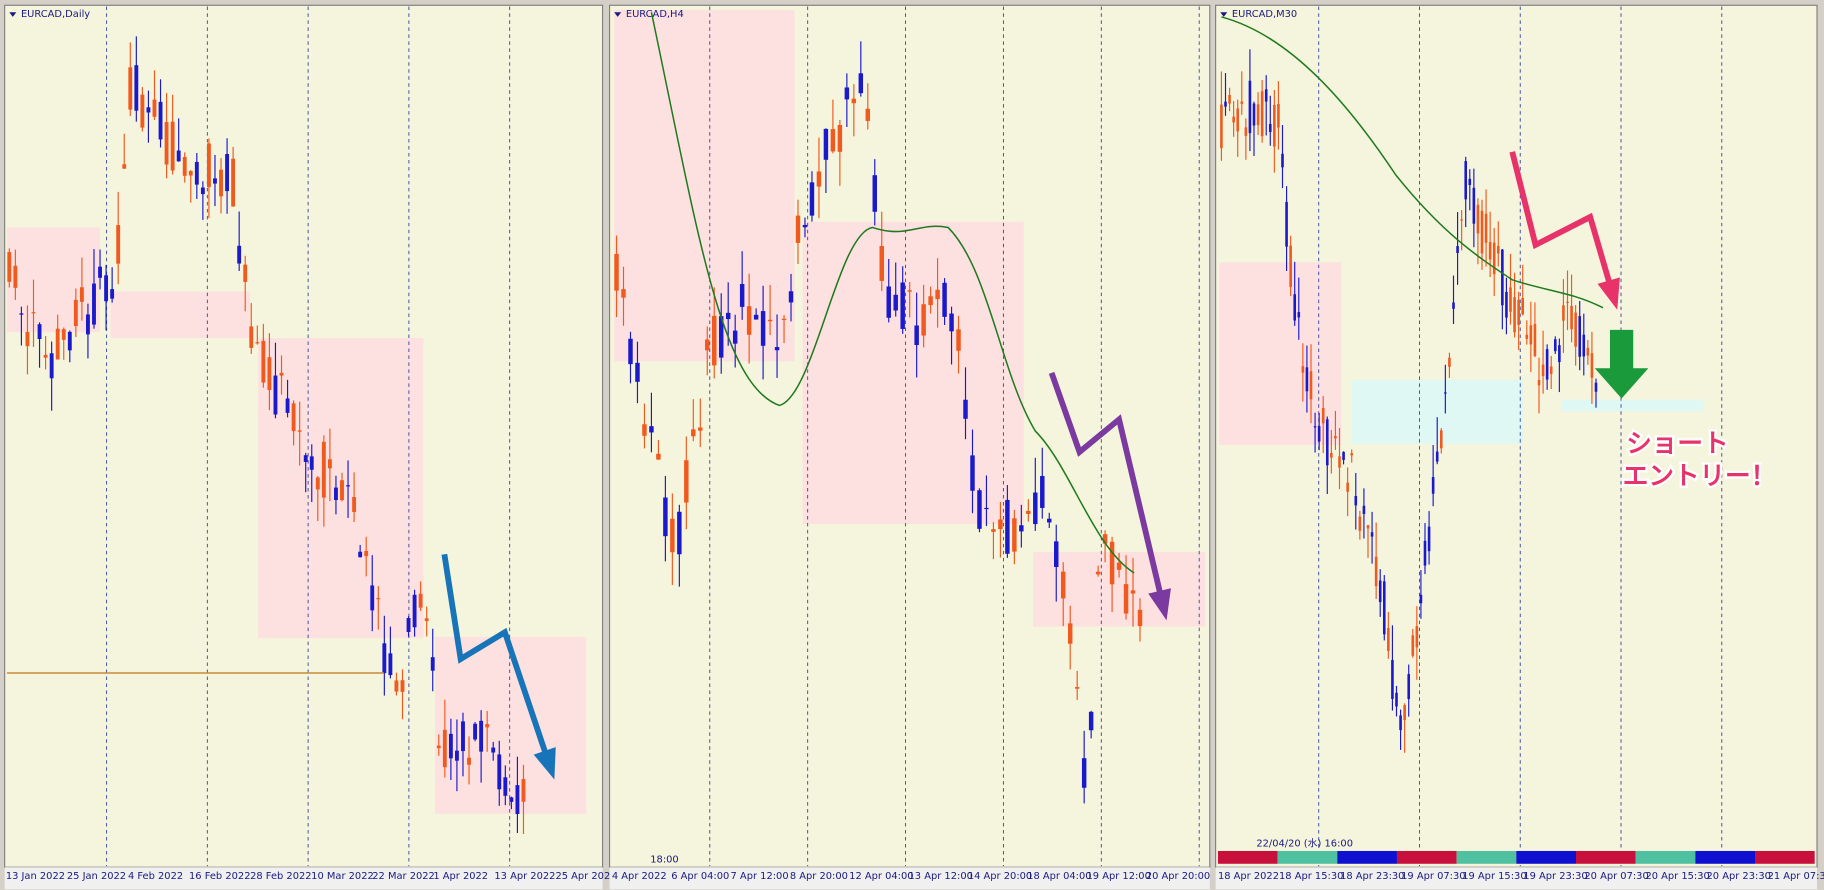  Describe the element at coordinates (35, 876) in the screenshot. I see `x-tick-label: 13 Jan 2022` at that location.